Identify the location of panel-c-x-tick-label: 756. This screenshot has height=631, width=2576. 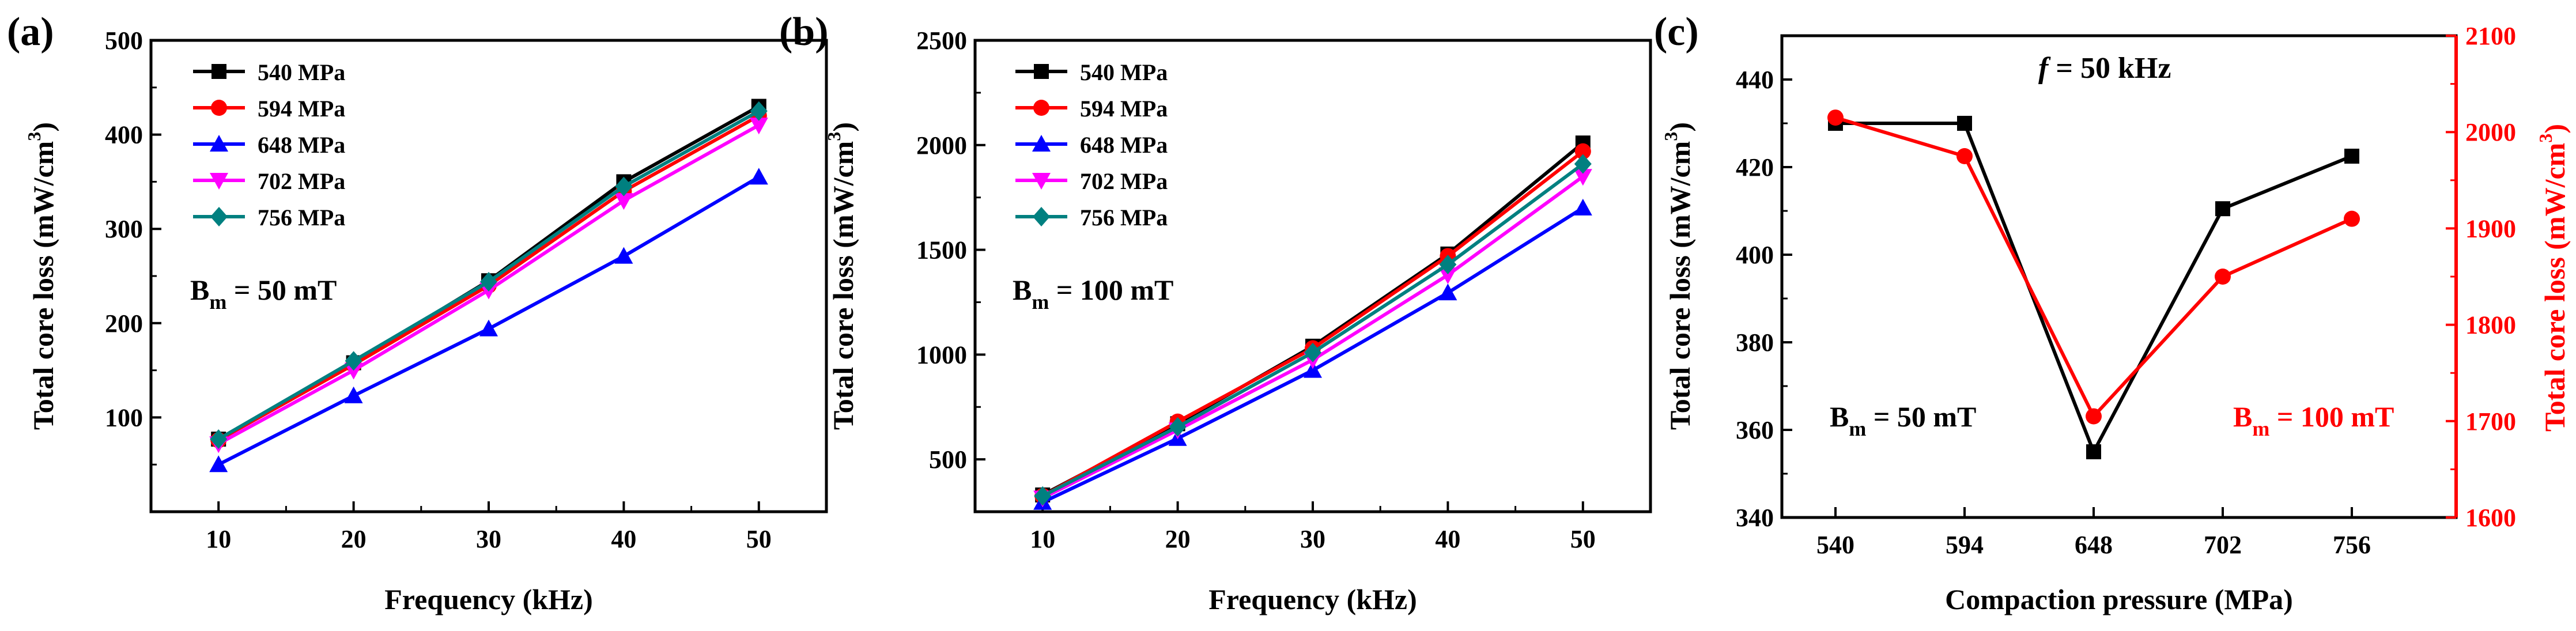
(2352, 545).